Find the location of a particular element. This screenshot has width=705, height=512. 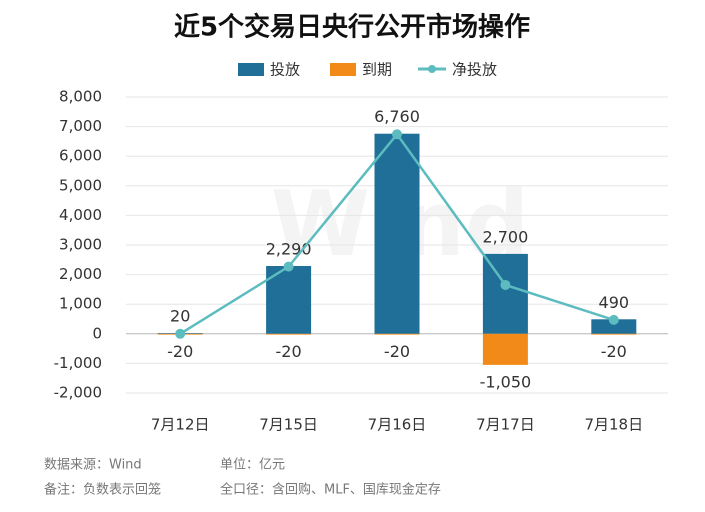

legend-label: 到期 is located at coordinates (377, 70).